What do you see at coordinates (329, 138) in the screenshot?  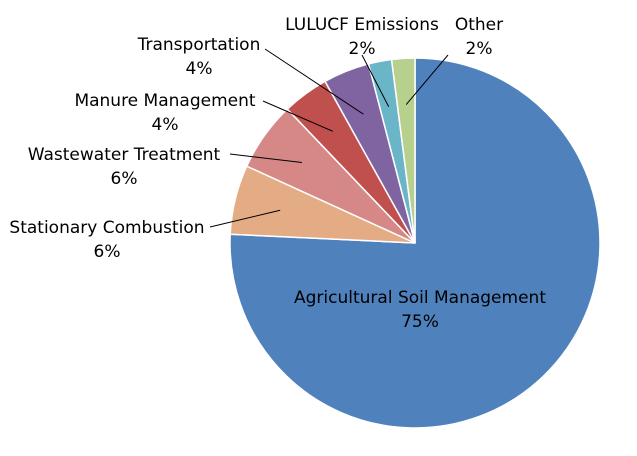 I see `leader-lines` at bounding box center [329, 138].